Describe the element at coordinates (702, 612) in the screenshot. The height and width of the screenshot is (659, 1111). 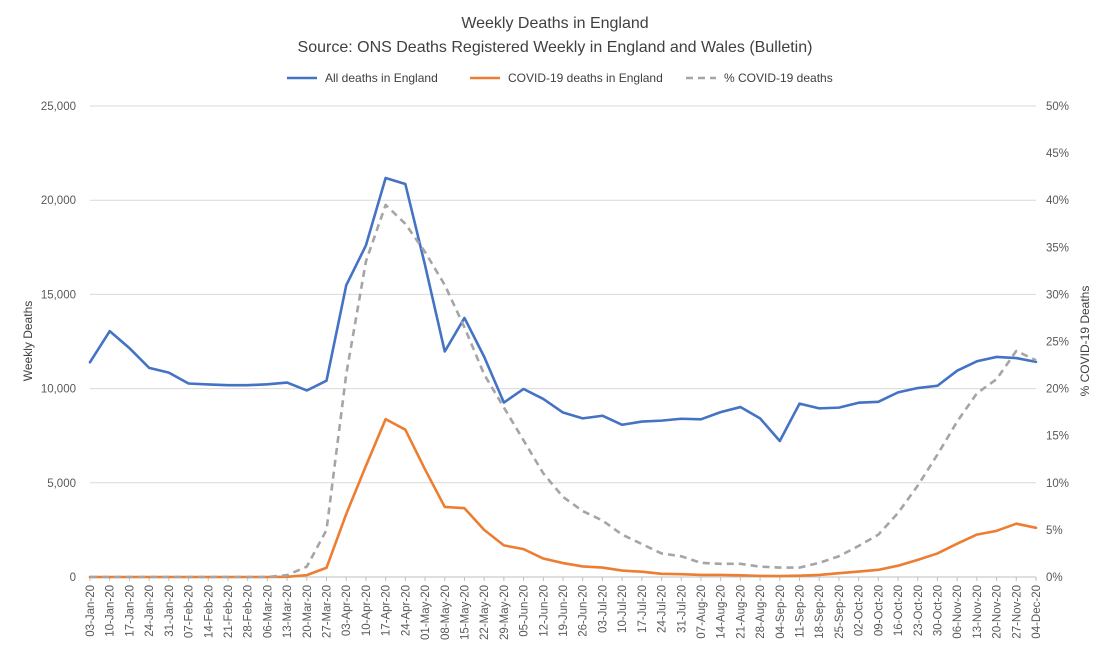
I see `x-tick-label: 07-Aug-20` at that location.